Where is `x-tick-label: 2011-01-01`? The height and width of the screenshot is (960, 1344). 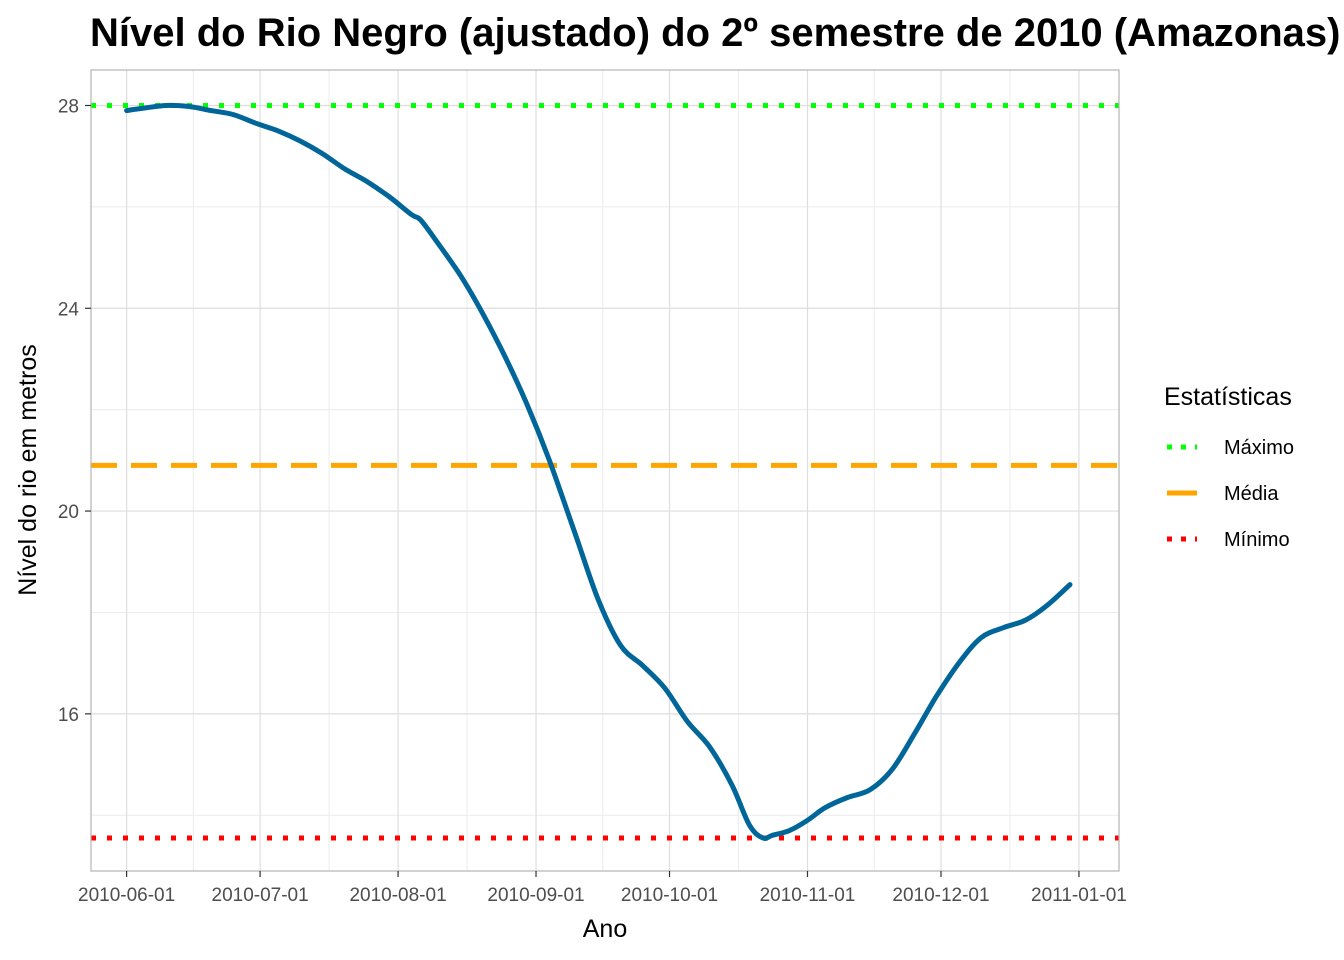 x-tick-label: 2011-01-01 is located at coordinates (1079, 895).